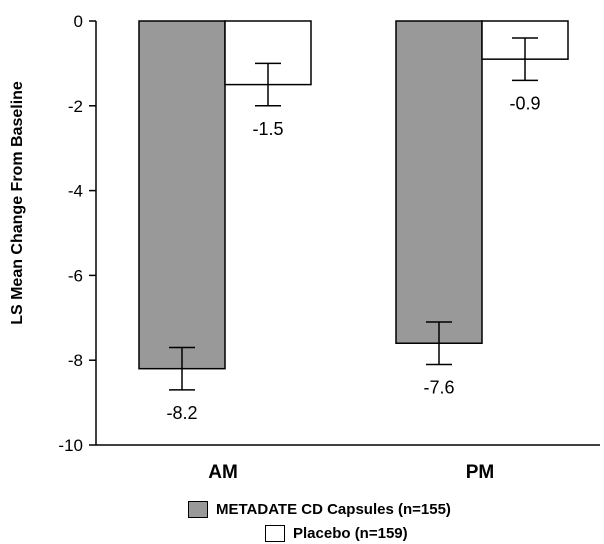 This screenshot has width=604, height=544. I want to click on y-tick-label: -6, so click(75, 275).